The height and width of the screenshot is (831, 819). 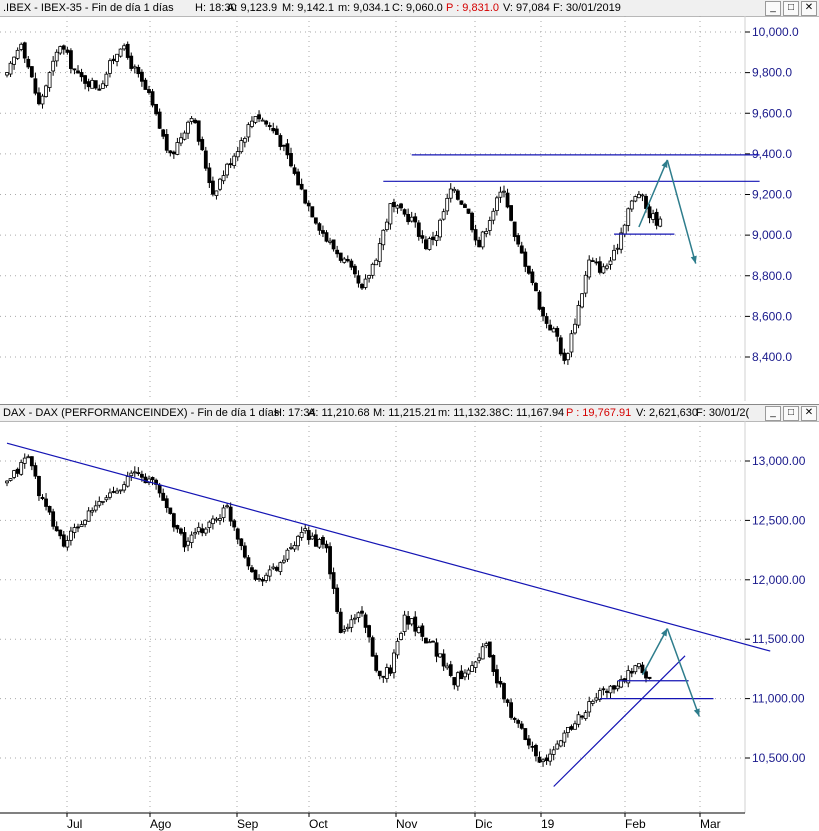 What do you see at coordinates (470, 413) in the screenshot?
I see `dax-mn: m: 11,132.38` at bounding box center [470, 413].